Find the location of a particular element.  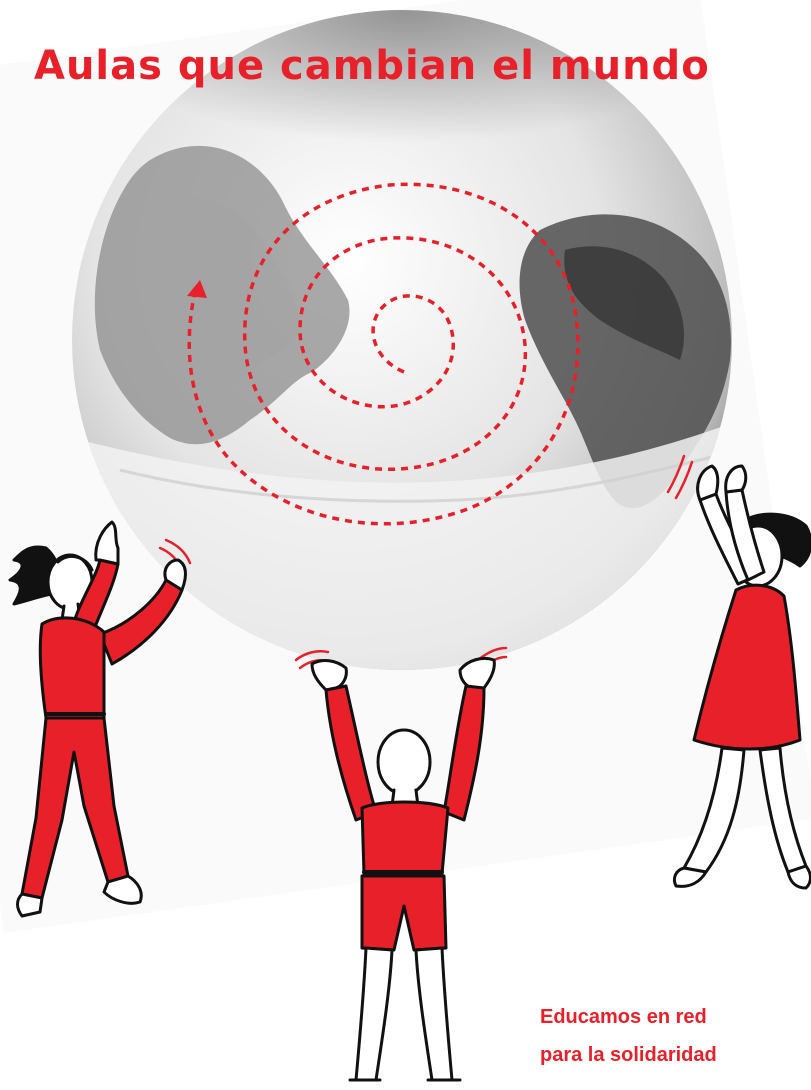

person-right-icon is located at coordinates (741, 677).